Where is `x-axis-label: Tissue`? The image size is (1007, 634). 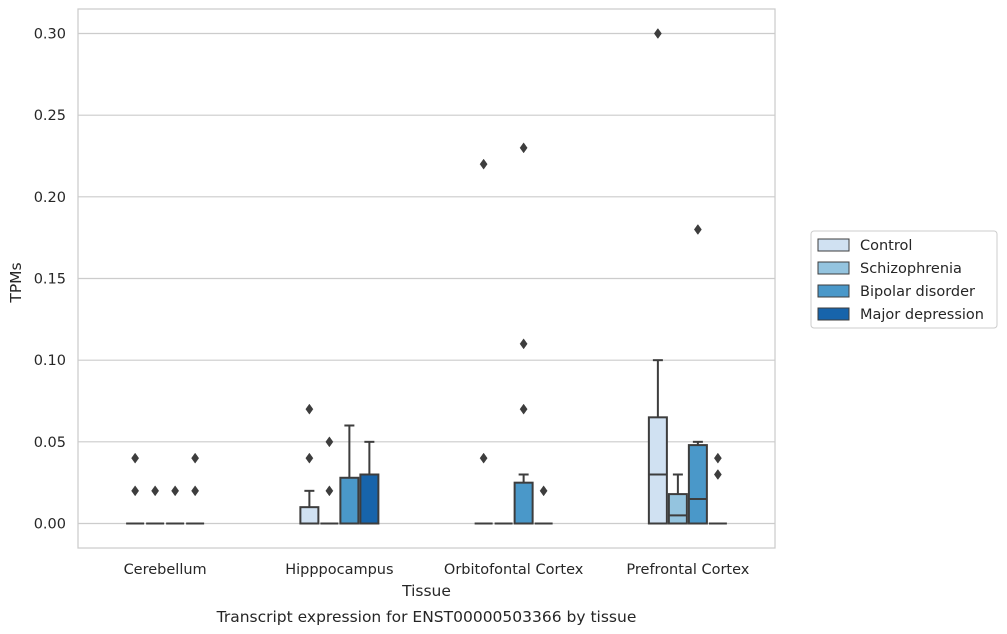
x-axis-label: Tissue is located at coordinates (426, 591).